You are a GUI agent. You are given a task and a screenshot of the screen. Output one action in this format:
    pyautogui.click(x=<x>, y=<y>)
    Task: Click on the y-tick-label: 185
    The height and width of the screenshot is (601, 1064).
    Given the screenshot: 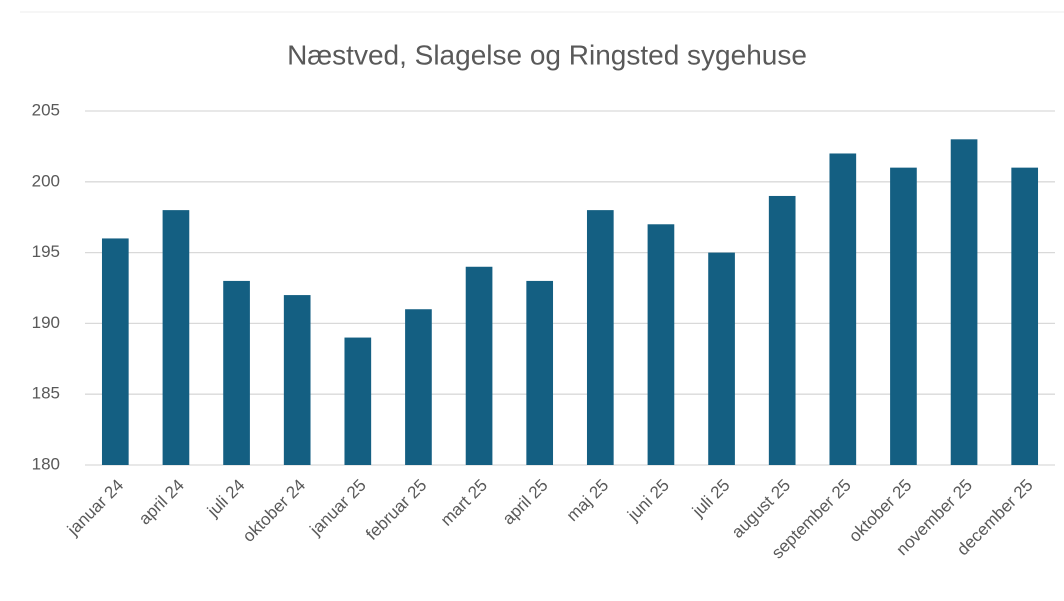 What is the action you would take?
    pyautogui.click(x=46, y=393)
    